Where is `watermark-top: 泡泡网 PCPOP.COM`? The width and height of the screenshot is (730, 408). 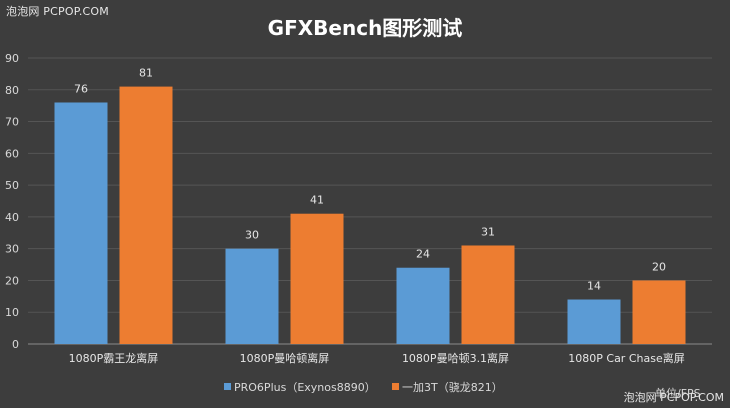
watermark-top: 泡泡网 PCPOP.COM is located at coordinates (57, 11).